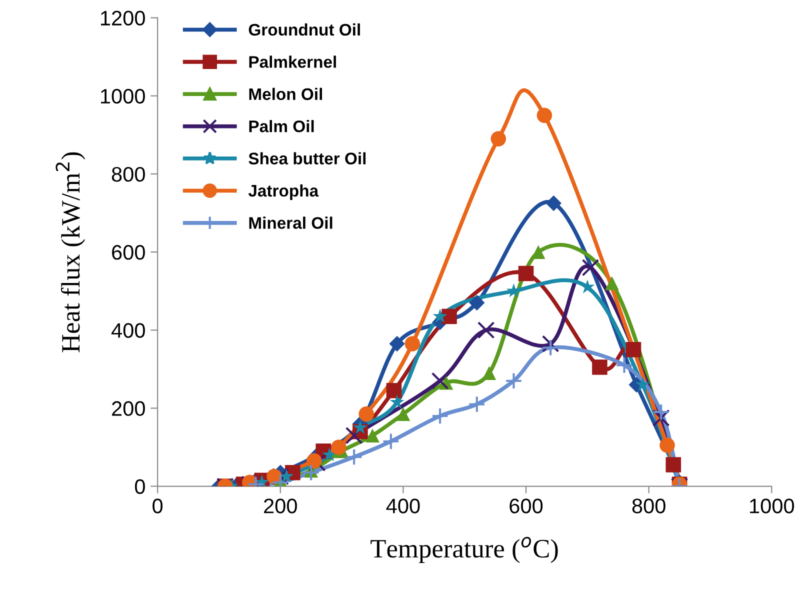 The width and height of the screenshot is (808, 593). What do you see at coordinates (772, 506) in the screenshot?
I see `x-tick-label: 1000` at bounding box center [772, 506].